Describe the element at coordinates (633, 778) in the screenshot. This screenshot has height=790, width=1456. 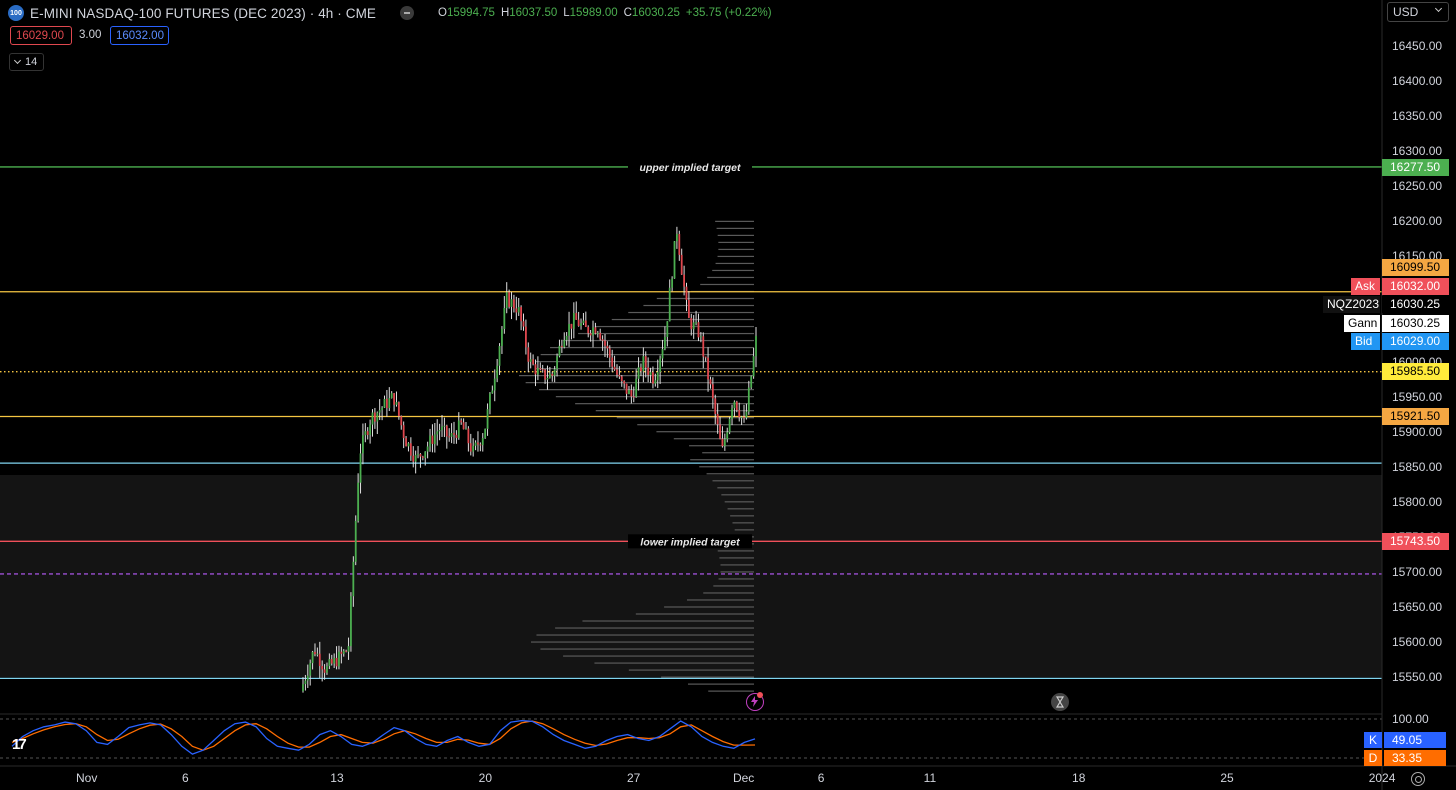
I see `time-tick-label: 27` at that location.